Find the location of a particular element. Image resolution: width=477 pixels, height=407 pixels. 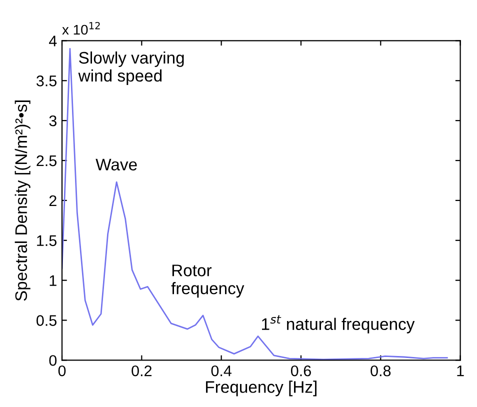

x-tick-label: 0.6 is located at coordinates (300, 370).